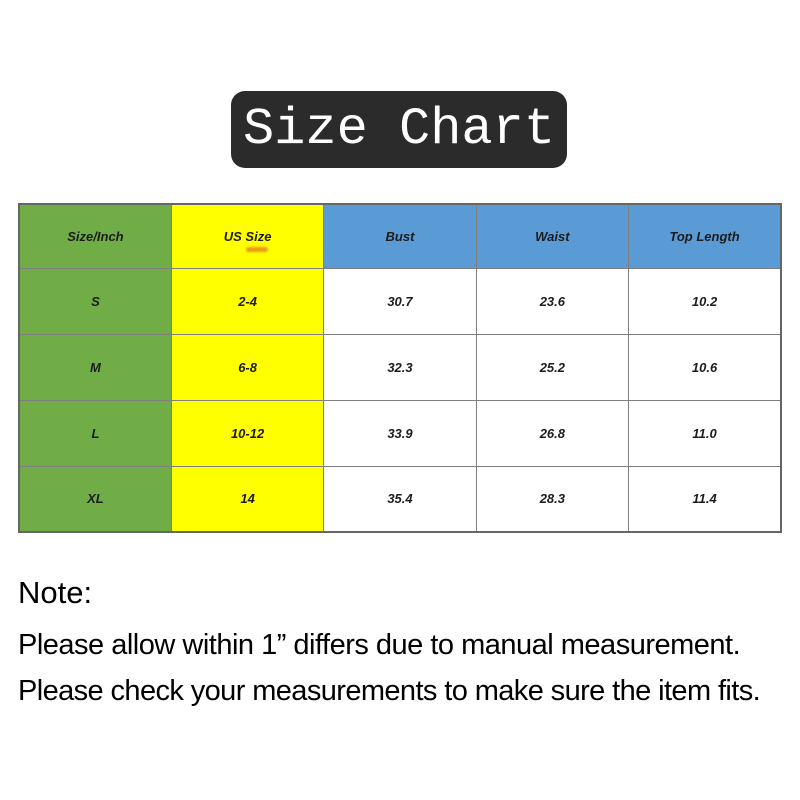 This screenshot has height=800, width=800. Describe the element at coordinates (552, 301) in the screenshot. I see `cell-waist-s: 23.6` at that location.